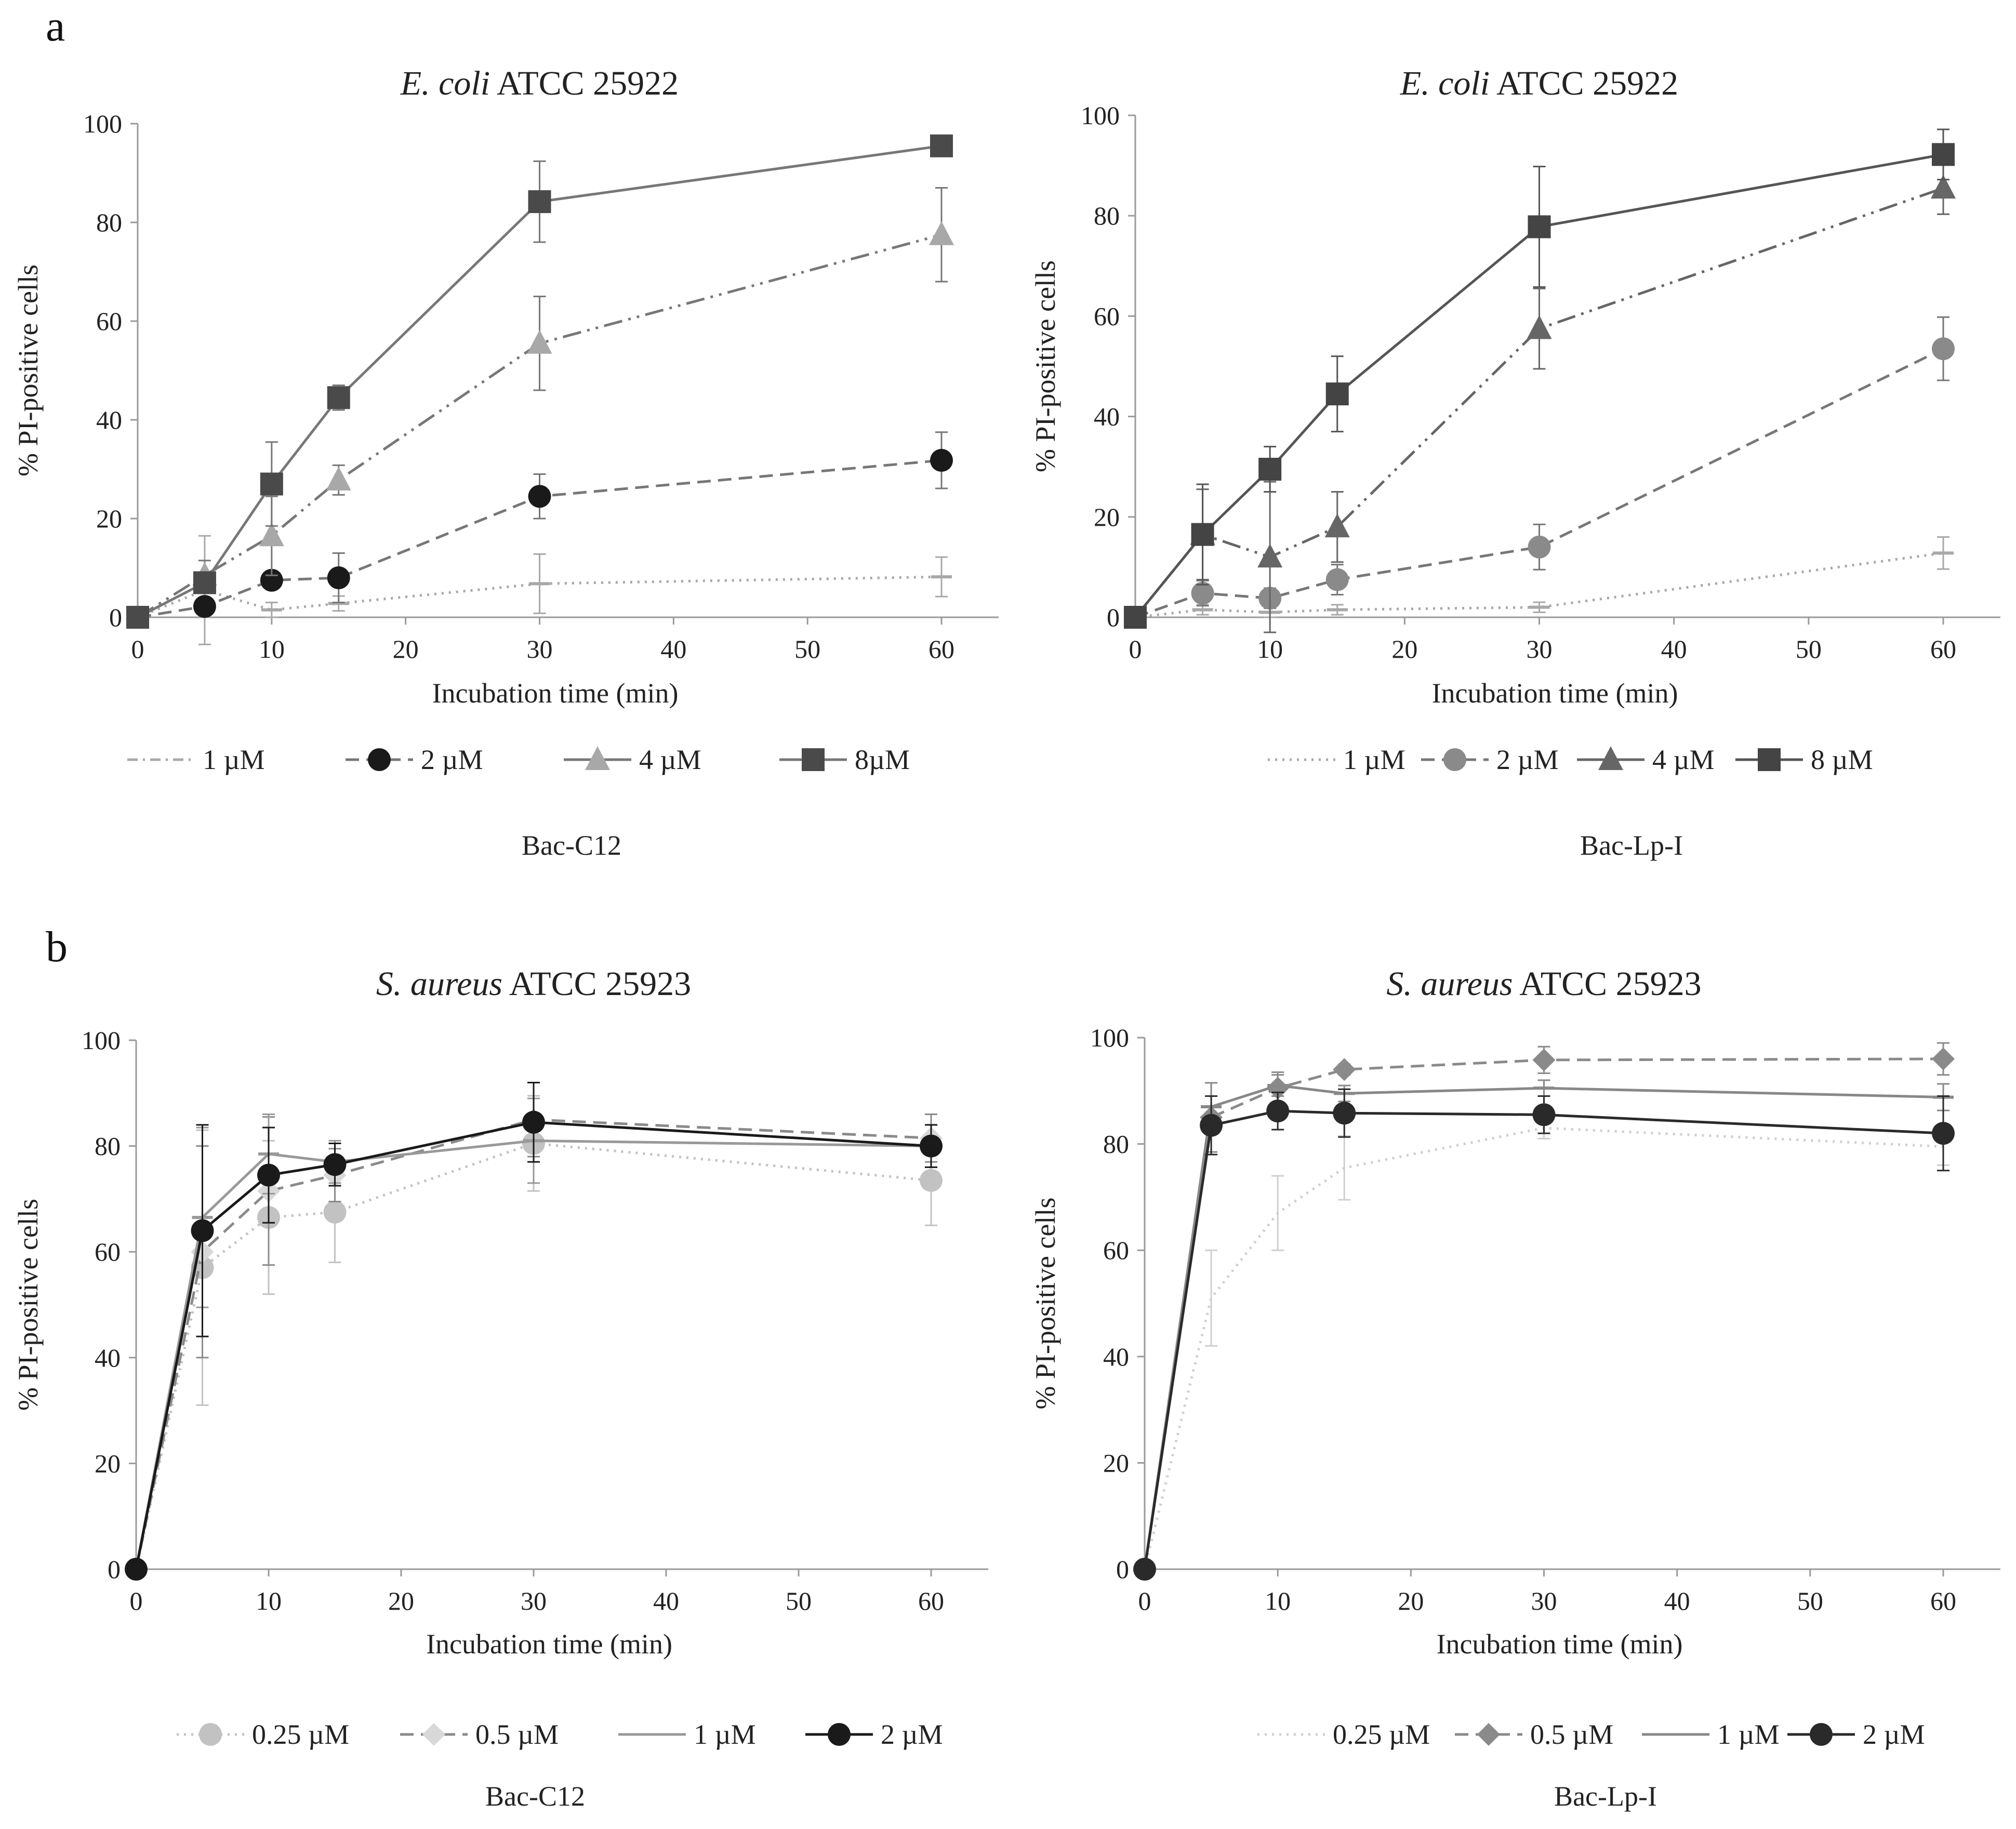 The width and height of the screenshot is (2016, 1829). Describe the element at coordinates (1382, 1734) in the screenshot. I see `legend-label: 0.25 µM` at that location.